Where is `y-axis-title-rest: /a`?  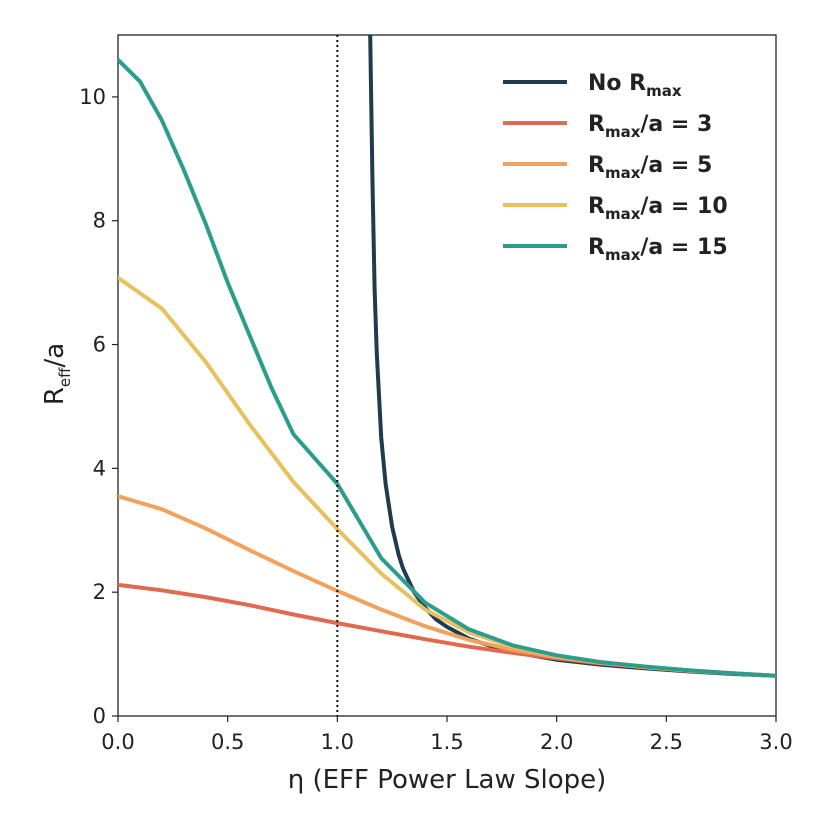 y-axis-title-rest: /a is located at coordinates (55, 355).